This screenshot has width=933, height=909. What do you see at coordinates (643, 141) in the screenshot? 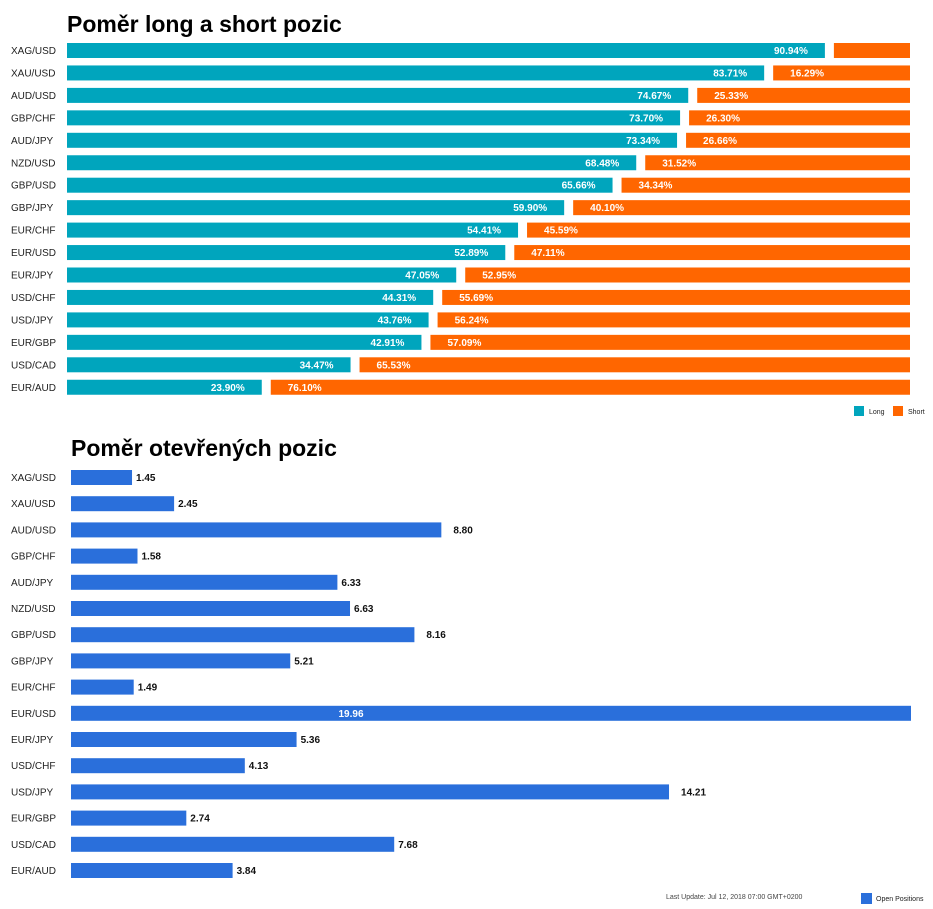
I see `long-value-label: 73.34%` at bounding box center [643, 141].